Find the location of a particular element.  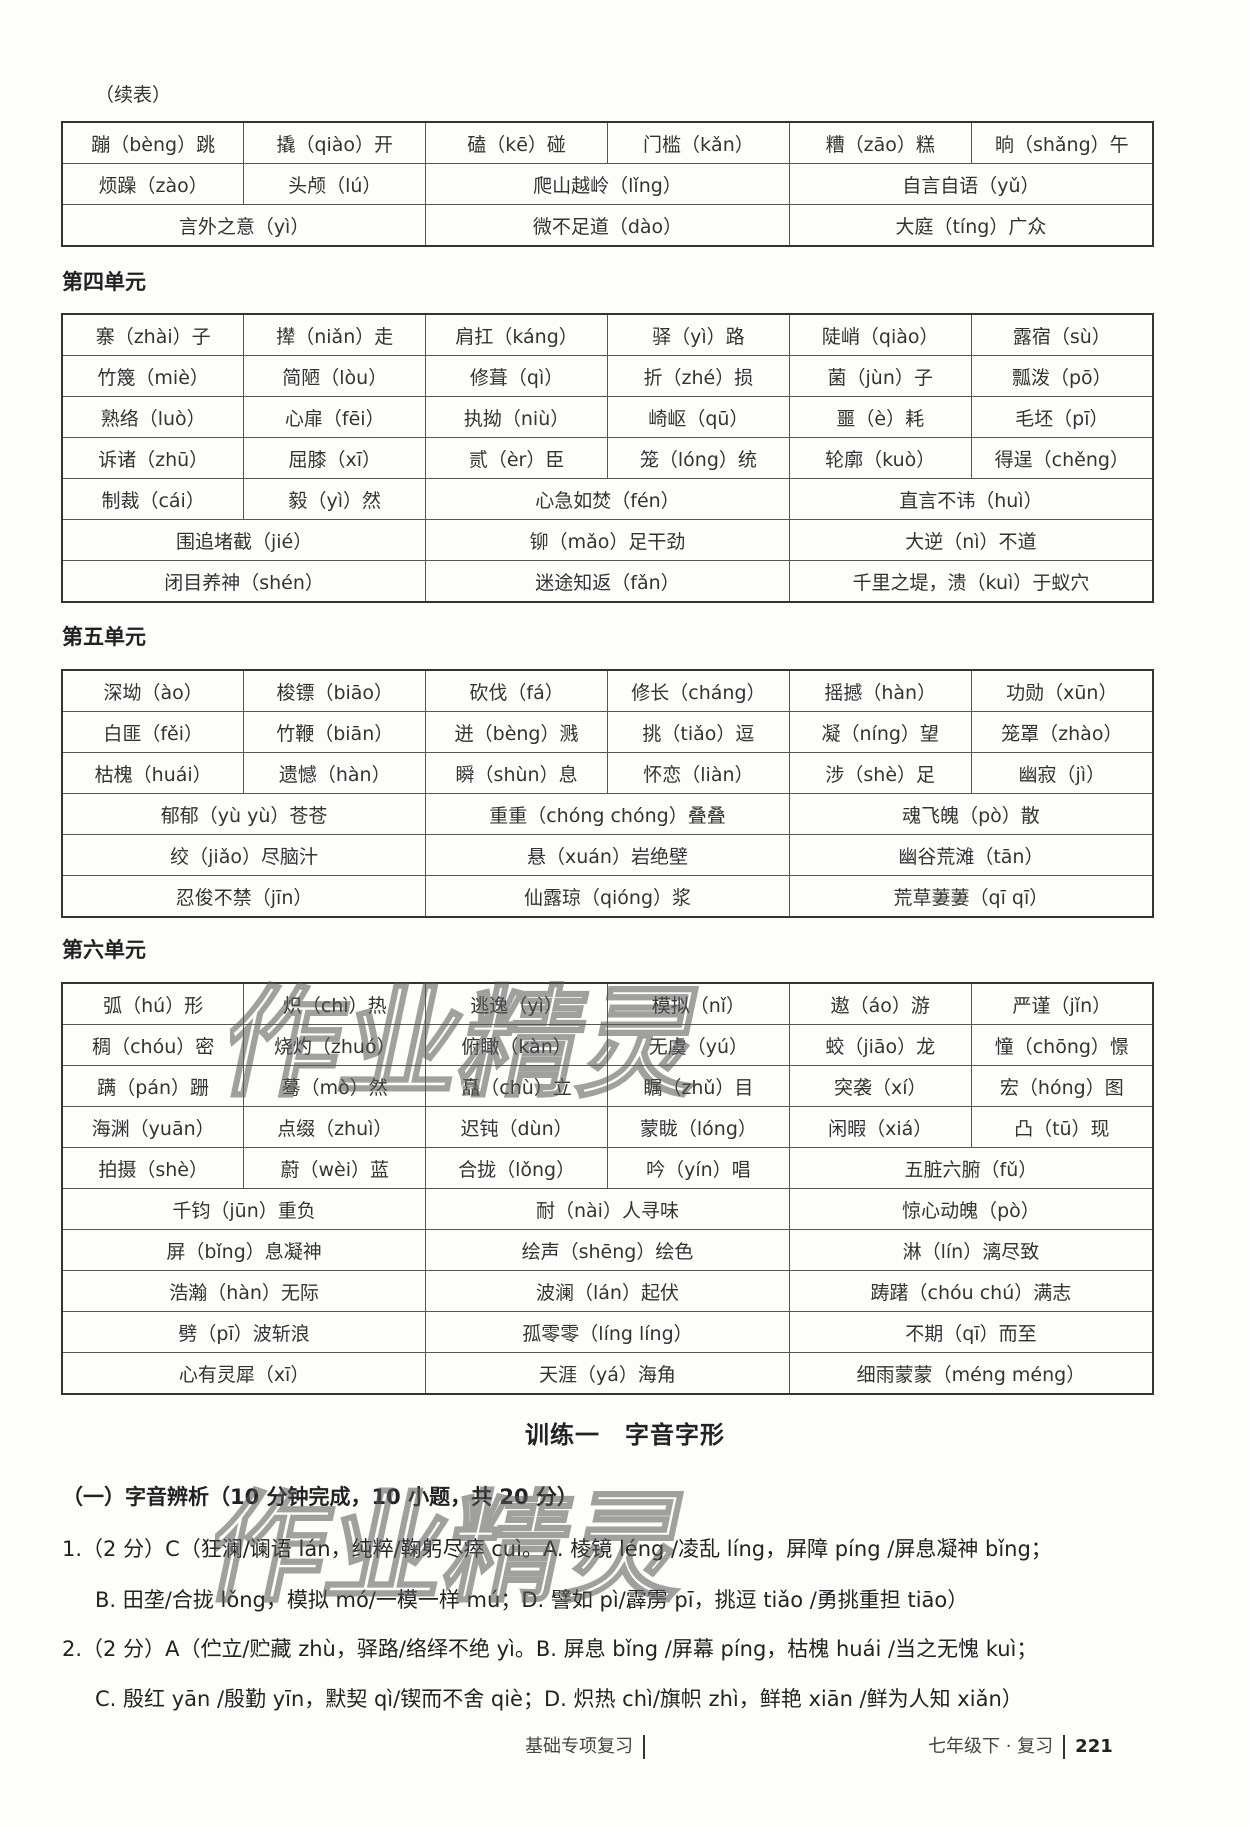

vocab-cell: 迷途知返（fǎn） is located at coordinates (607, 581).